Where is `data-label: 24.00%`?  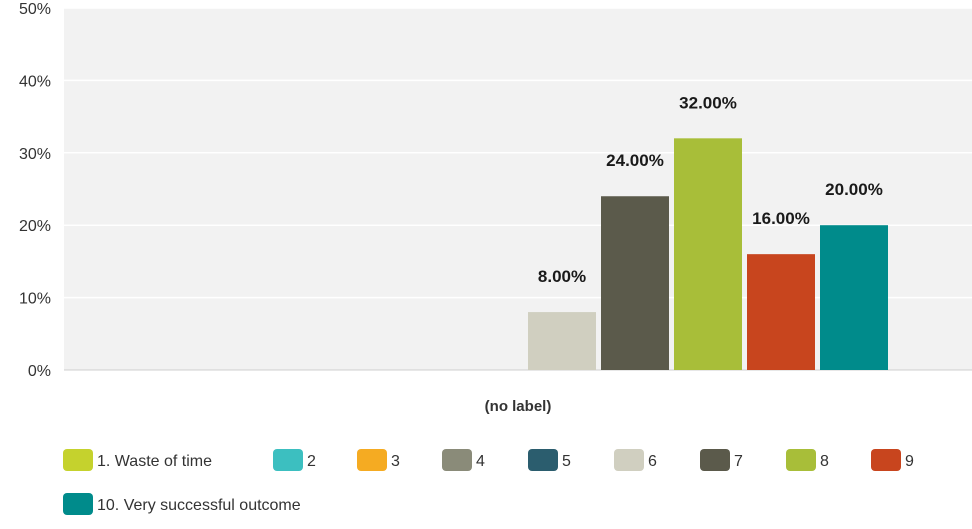 data-label: 24.00% is located at coordinates (635, 160).